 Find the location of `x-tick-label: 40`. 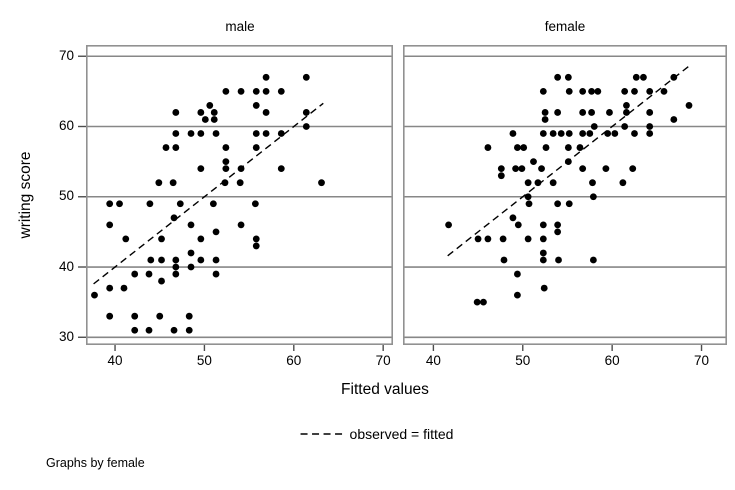

x-tick-label: 40 is located at coordinates (433, 360).